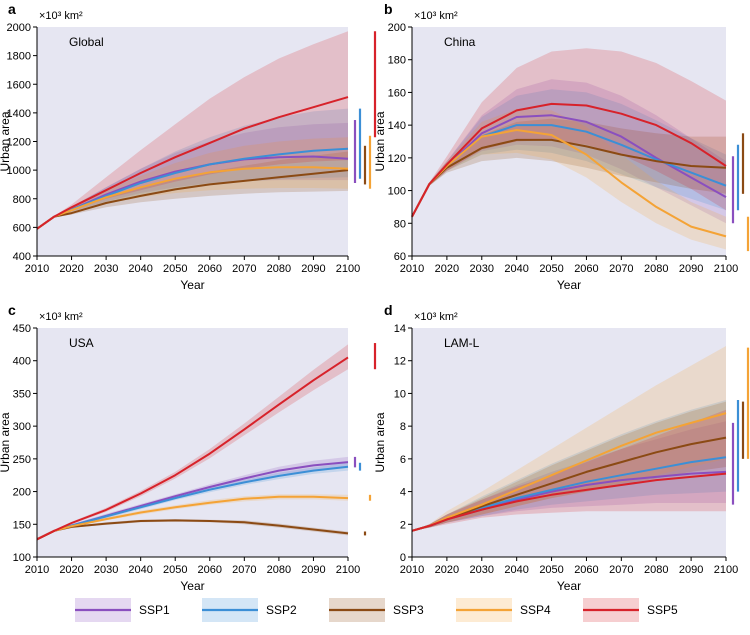 The height and width of the screenshot is (635, 750). I want to click on legend: SSP1 SSP2 SSP3 SSP4 SSP5, so click(376, 610).